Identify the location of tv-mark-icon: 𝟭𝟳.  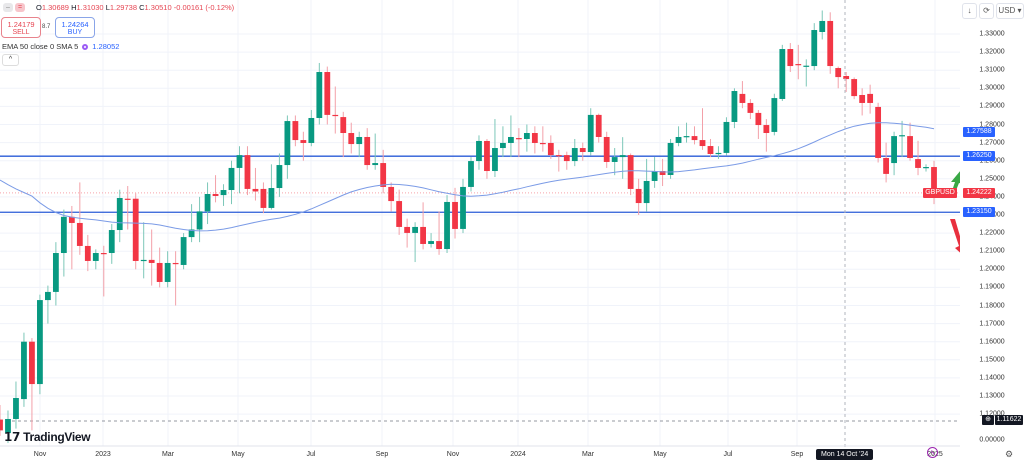
(12, 437).